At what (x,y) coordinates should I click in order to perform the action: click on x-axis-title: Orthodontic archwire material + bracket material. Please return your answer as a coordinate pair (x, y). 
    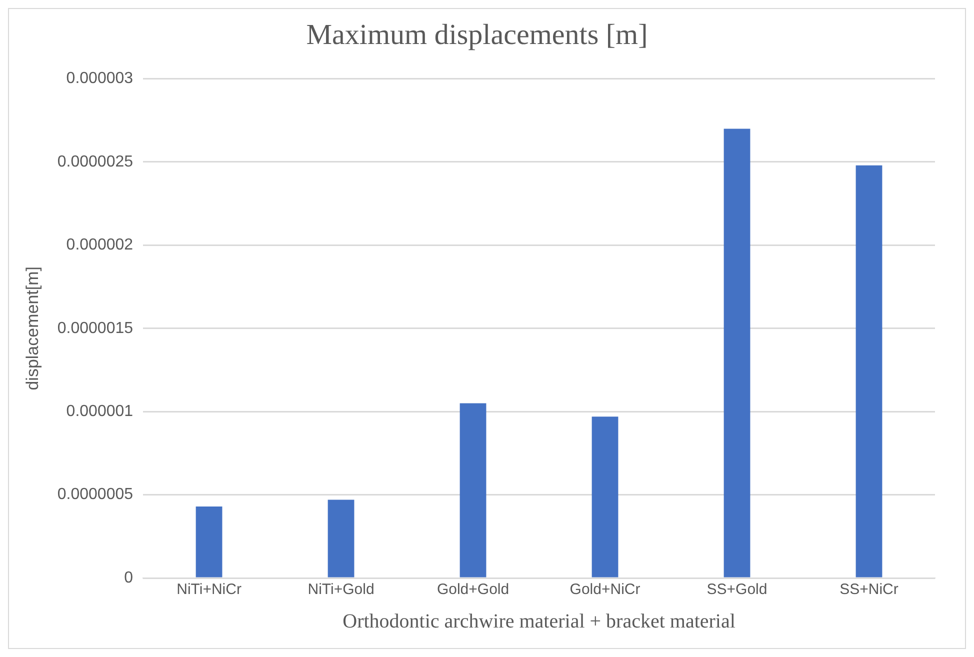
    Looking at the image, I should click on (539, 621).